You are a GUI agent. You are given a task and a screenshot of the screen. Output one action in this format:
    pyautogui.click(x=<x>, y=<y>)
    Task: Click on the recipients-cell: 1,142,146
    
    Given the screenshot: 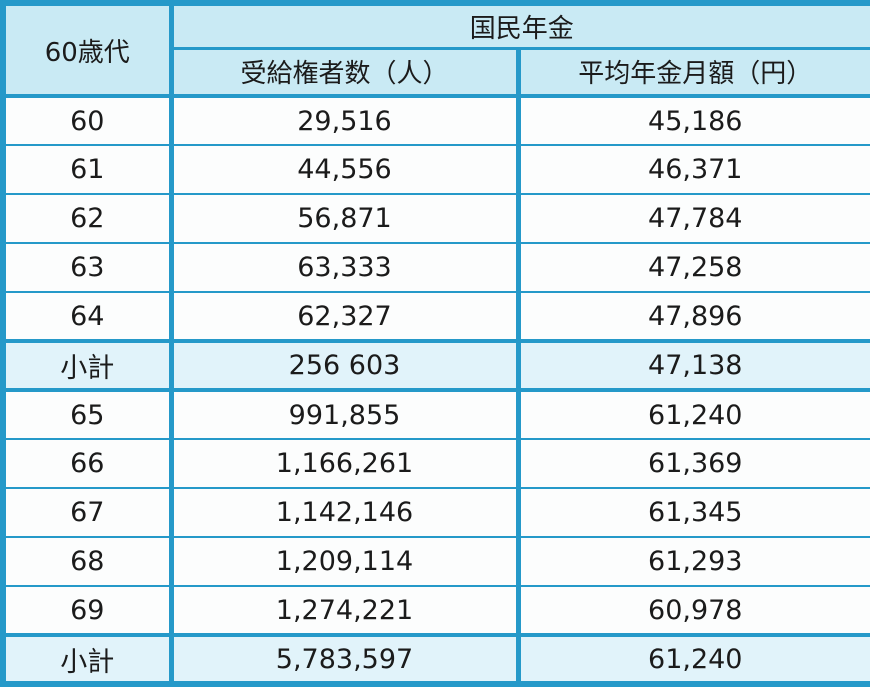 What is the action you would take?
    pyautogui.click(x=343, y=512)
    